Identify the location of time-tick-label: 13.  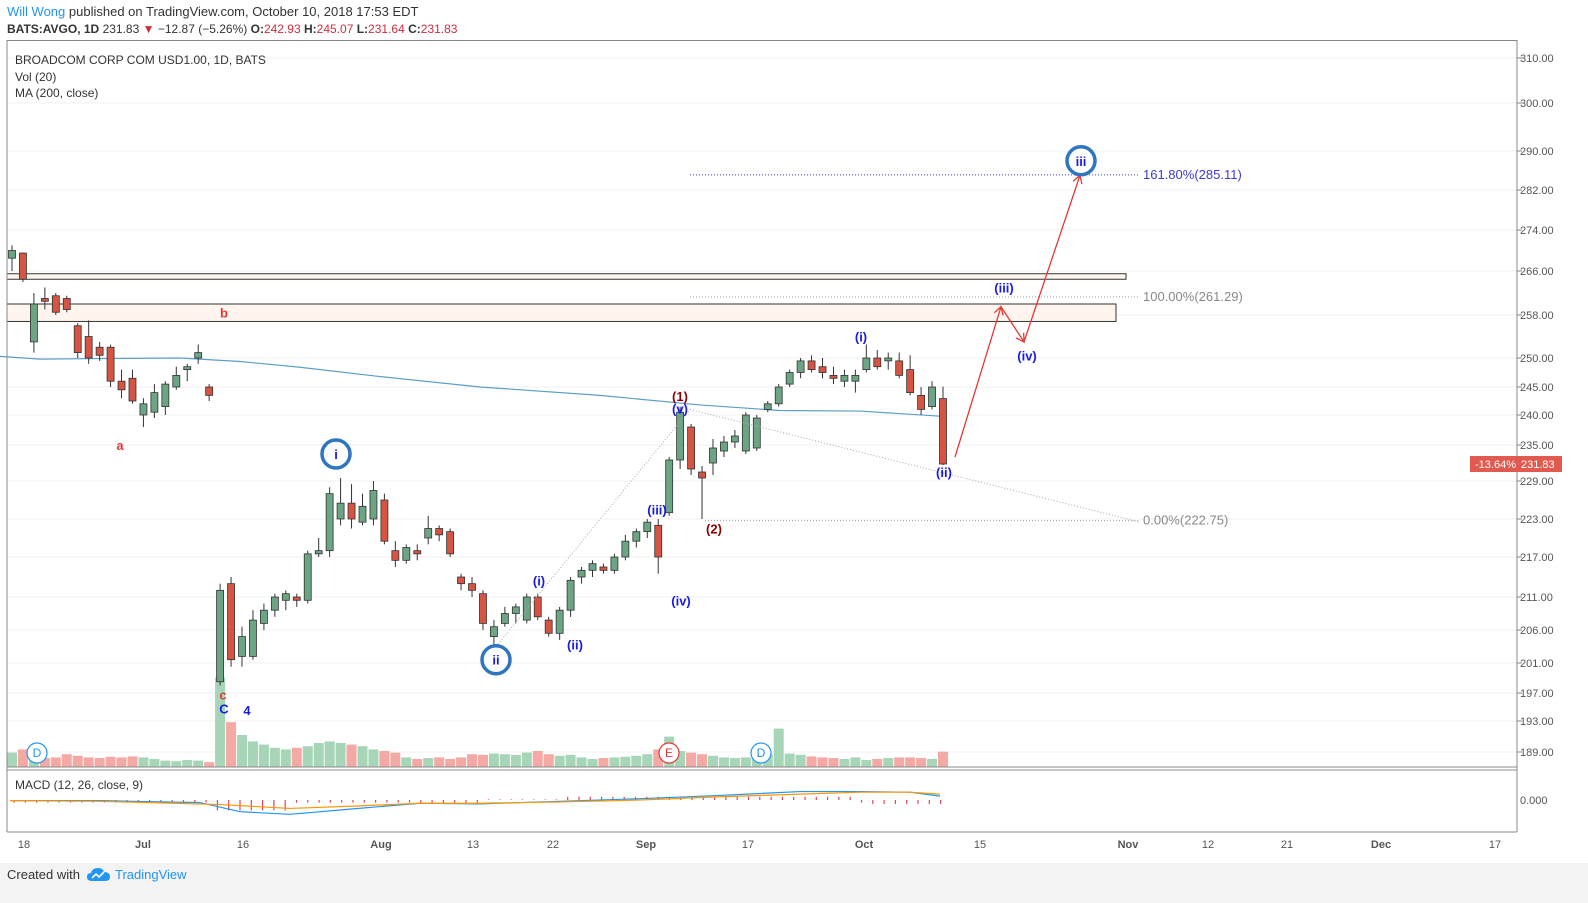
(473, 845).